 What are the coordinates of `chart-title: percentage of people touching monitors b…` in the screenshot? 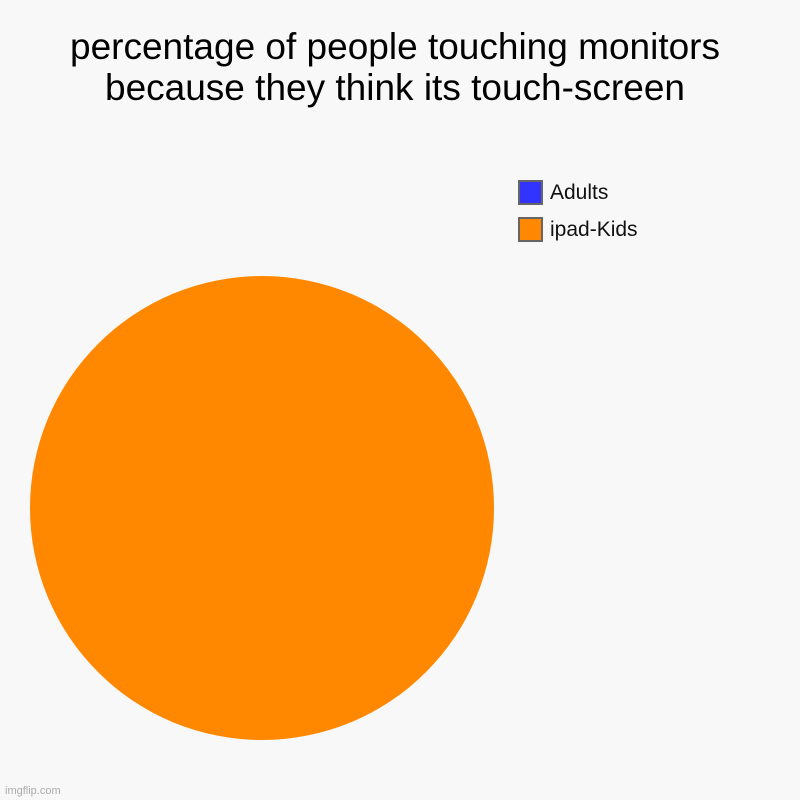 It's located at (395, 67).